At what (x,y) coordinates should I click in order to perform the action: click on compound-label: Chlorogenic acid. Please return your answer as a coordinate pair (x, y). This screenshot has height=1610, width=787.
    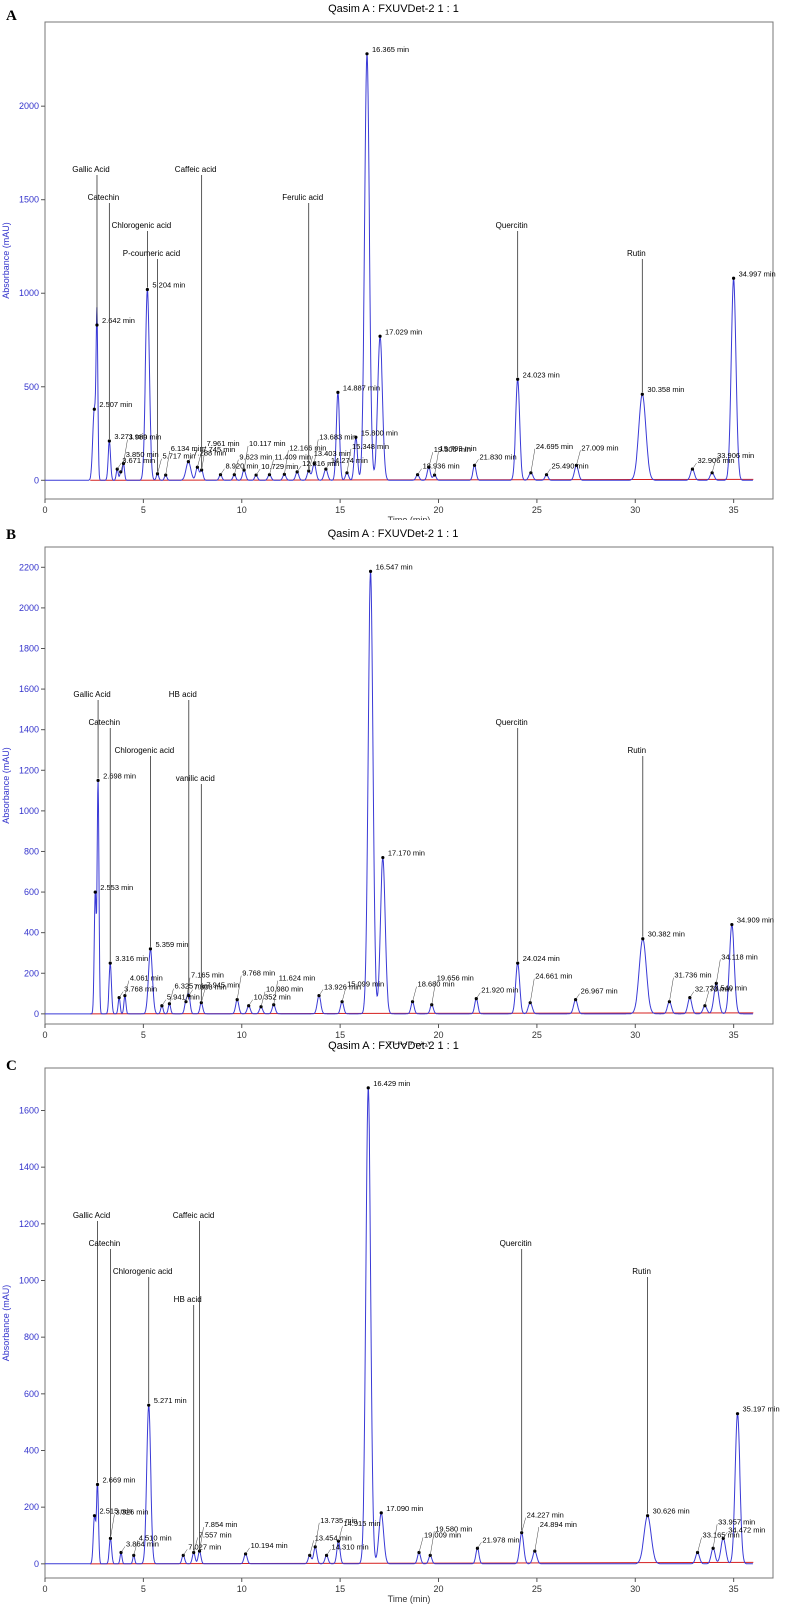
    Looking at the image, I should click on (143, 1271).